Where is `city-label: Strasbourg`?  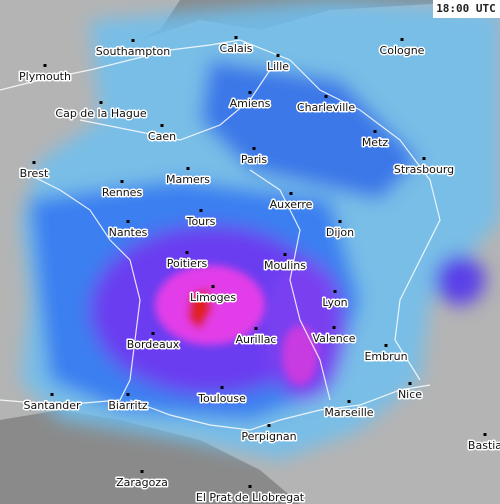 city-label: Strasbourg is located at coordinates (424, 169).